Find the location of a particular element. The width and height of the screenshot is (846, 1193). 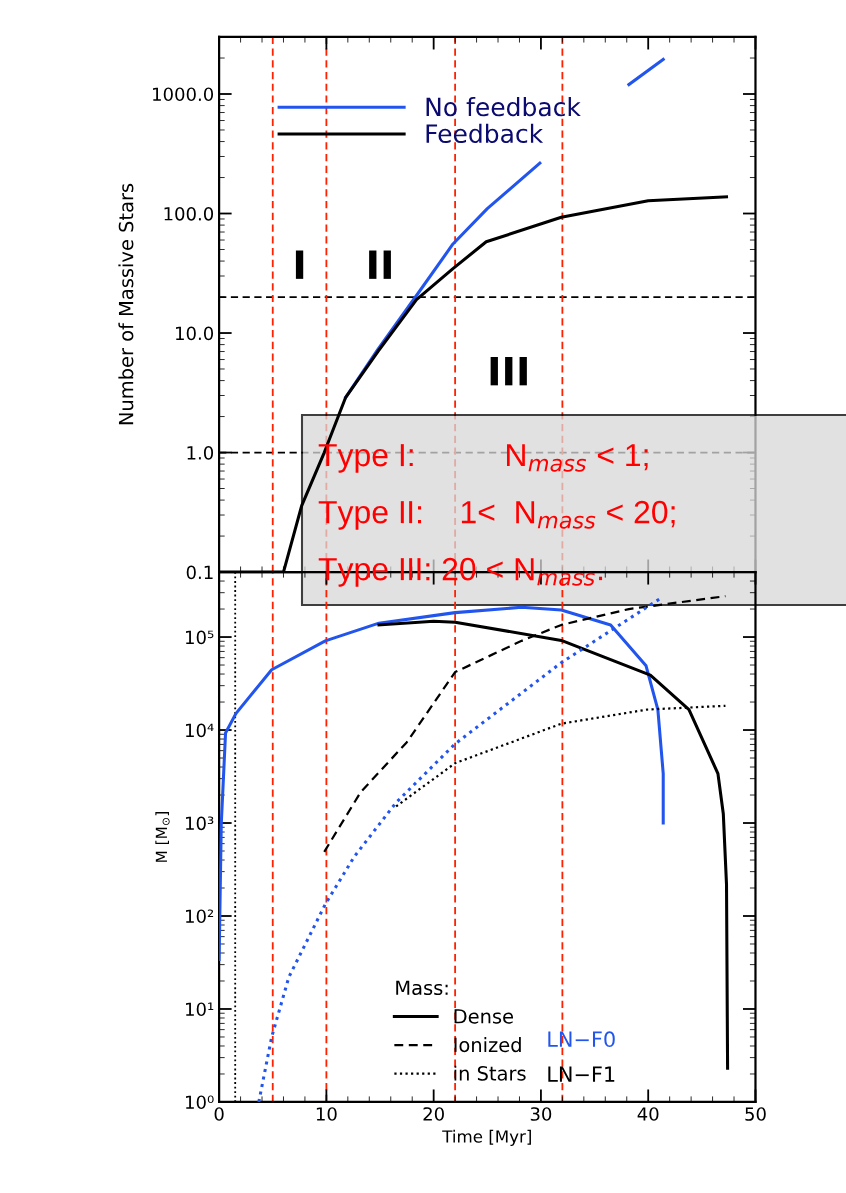

x-tick-label: 0 is located at coordinates (219, 1114).